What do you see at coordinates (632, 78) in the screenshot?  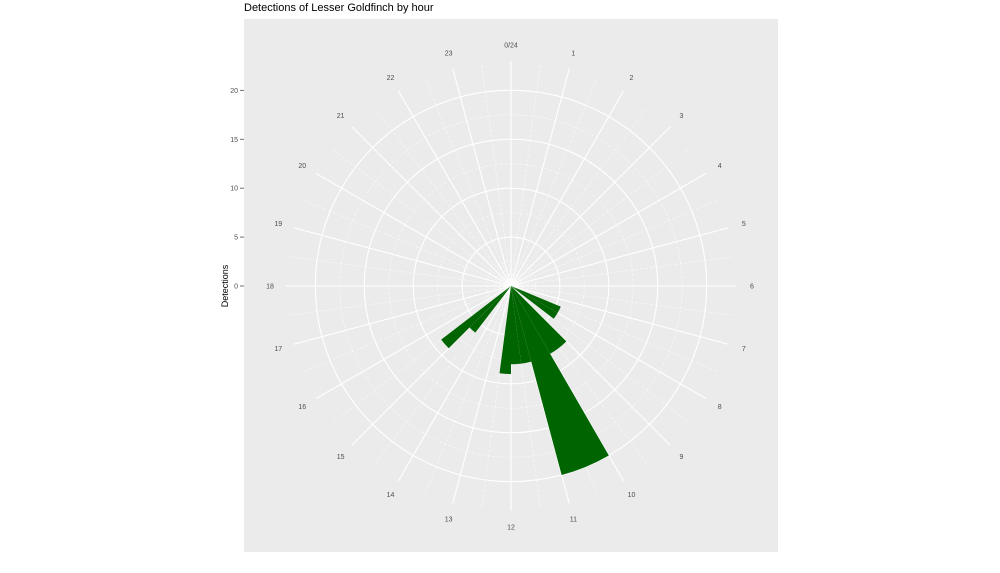 I see `hour-tick-label: 2` at bounding box center [632, 78].